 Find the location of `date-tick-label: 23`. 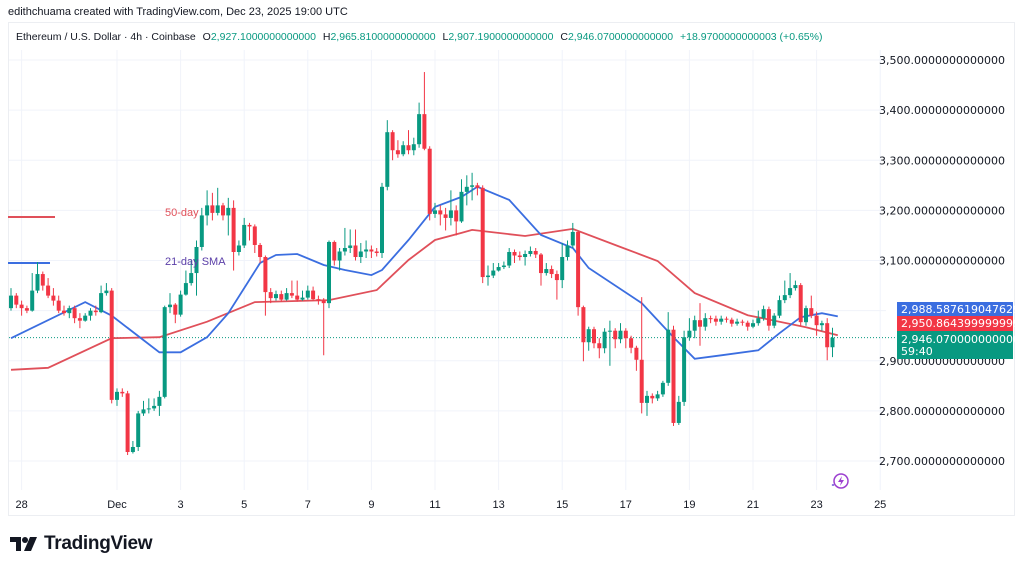

date-tick-label: 23 is located at coordinates (816, 505).